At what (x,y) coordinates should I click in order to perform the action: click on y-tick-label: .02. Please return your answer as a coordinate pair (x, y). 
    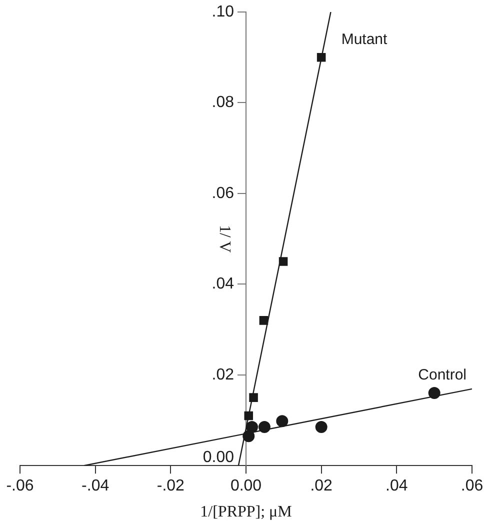
    Looking at the image, I should click on (223, 375).